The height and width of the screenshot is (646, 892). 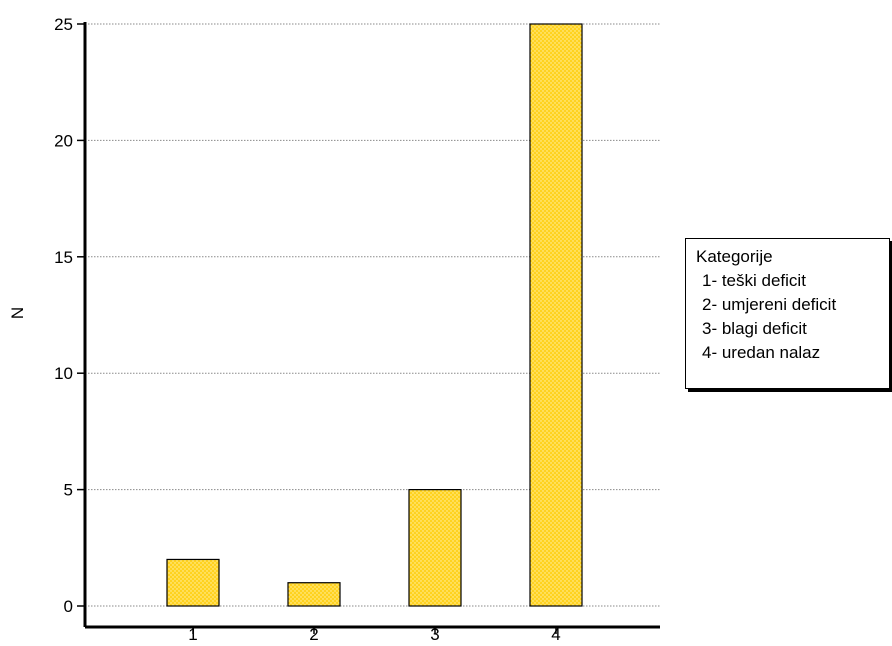 What do you see at coordinates (63, 140) in the screenshot?
I see `y-tick-label: 20` at bounding box center [63, 140].